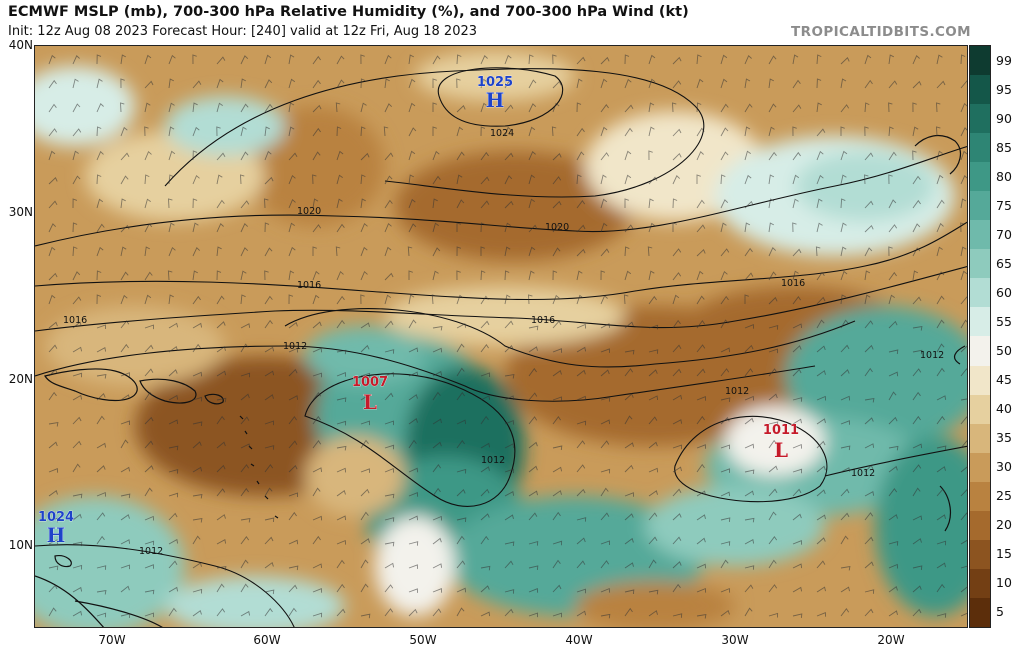 Image resolution: width=1024 pixels, height=648 pixels. Describe the element at coordinates (20, 212) in the screenshot. I see `lat-label-30n: 30N` at that location.